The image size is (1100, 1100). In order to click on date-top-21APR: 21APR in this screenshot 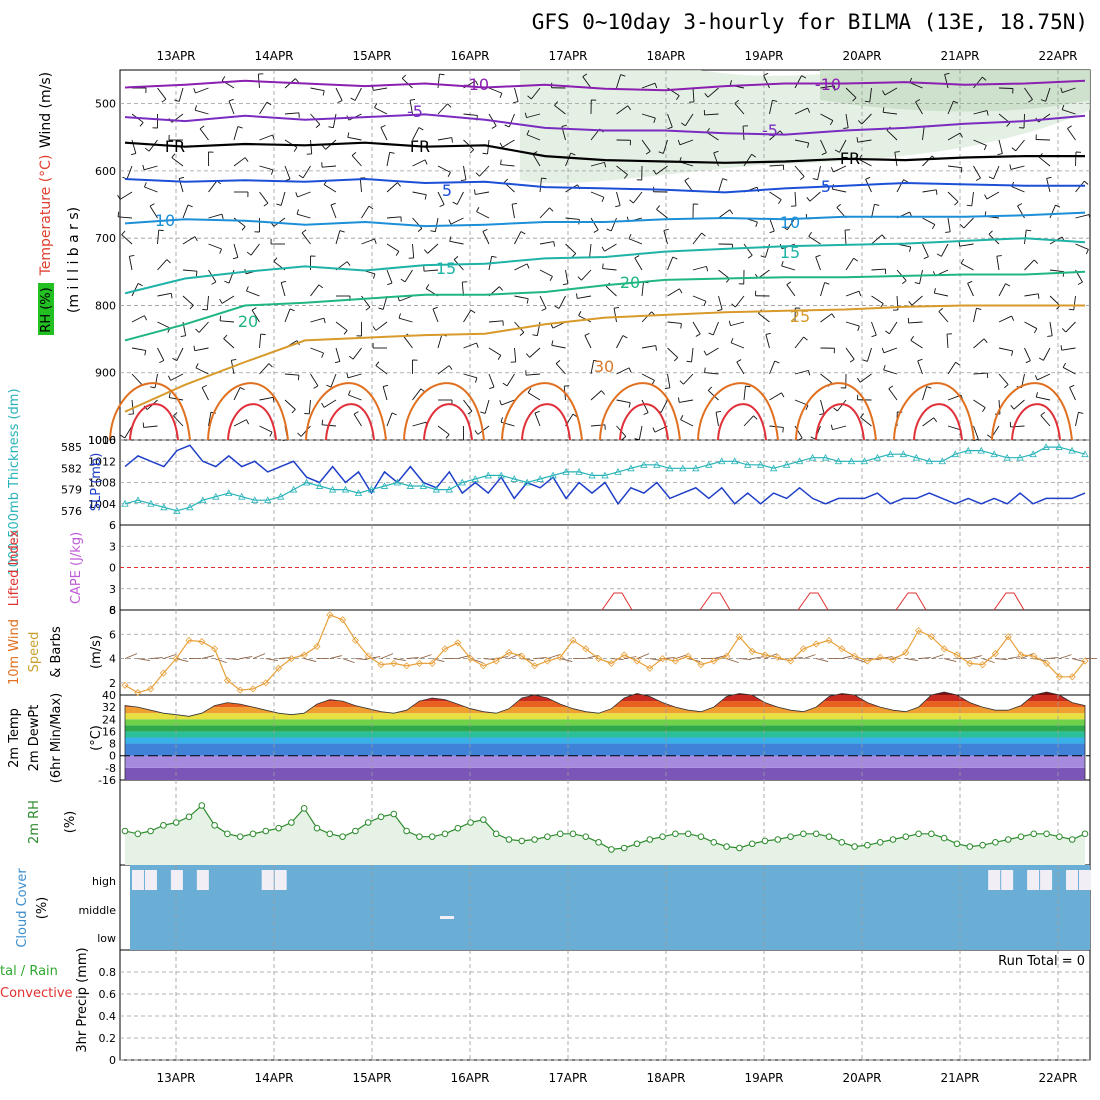, I will do `click(959, 56)`.